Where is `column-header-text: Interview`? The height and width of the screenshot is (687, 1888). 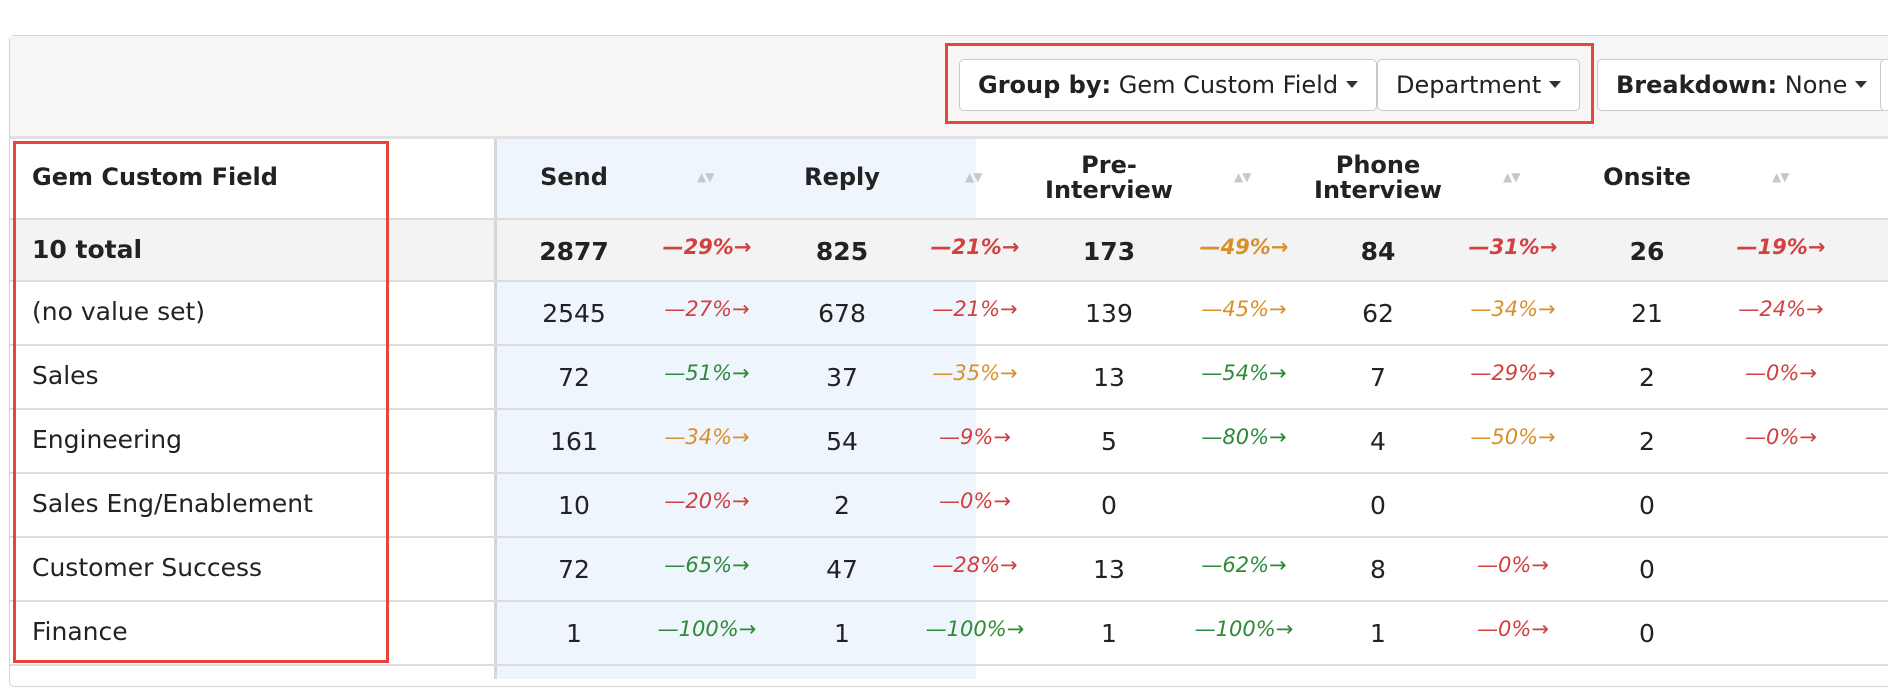
column-header-text: Interview is located at coordinates (1109, 190).